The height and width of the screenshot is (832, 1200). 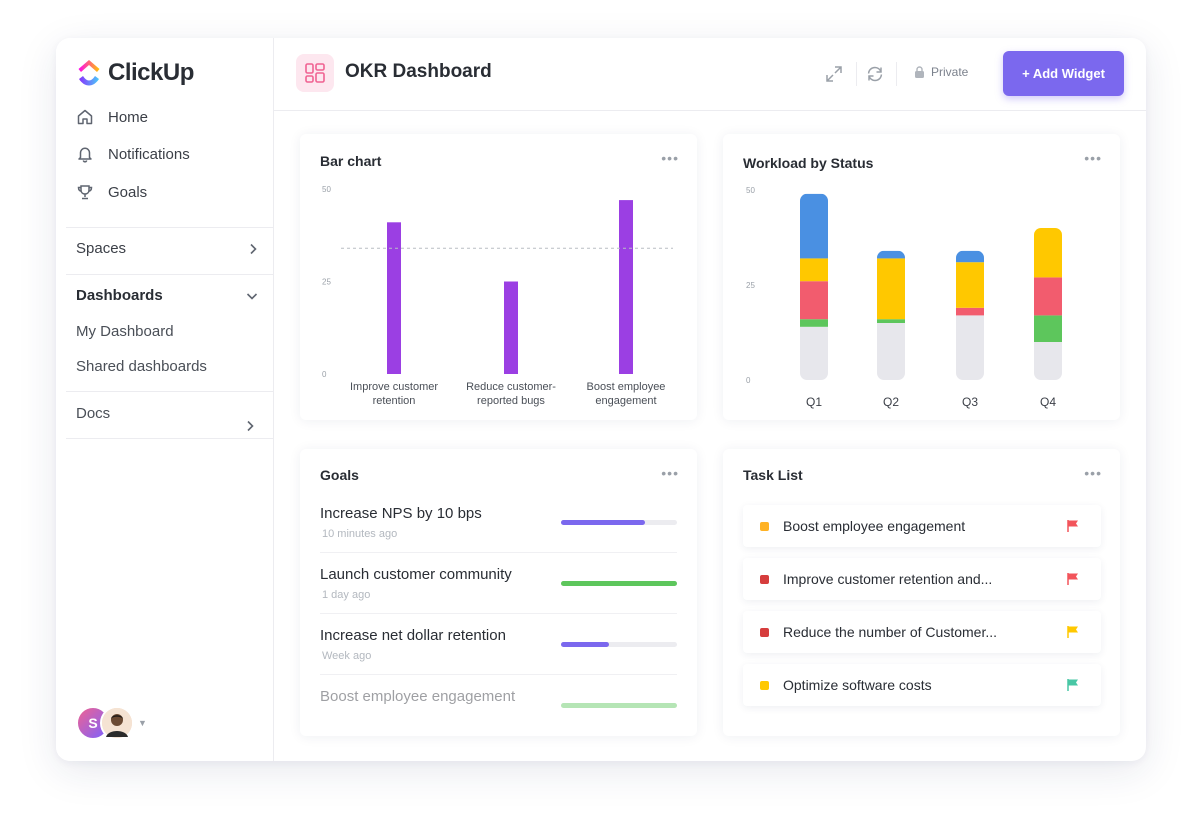 I want to click on widget-title: Goals, so click(x=339, y=475).